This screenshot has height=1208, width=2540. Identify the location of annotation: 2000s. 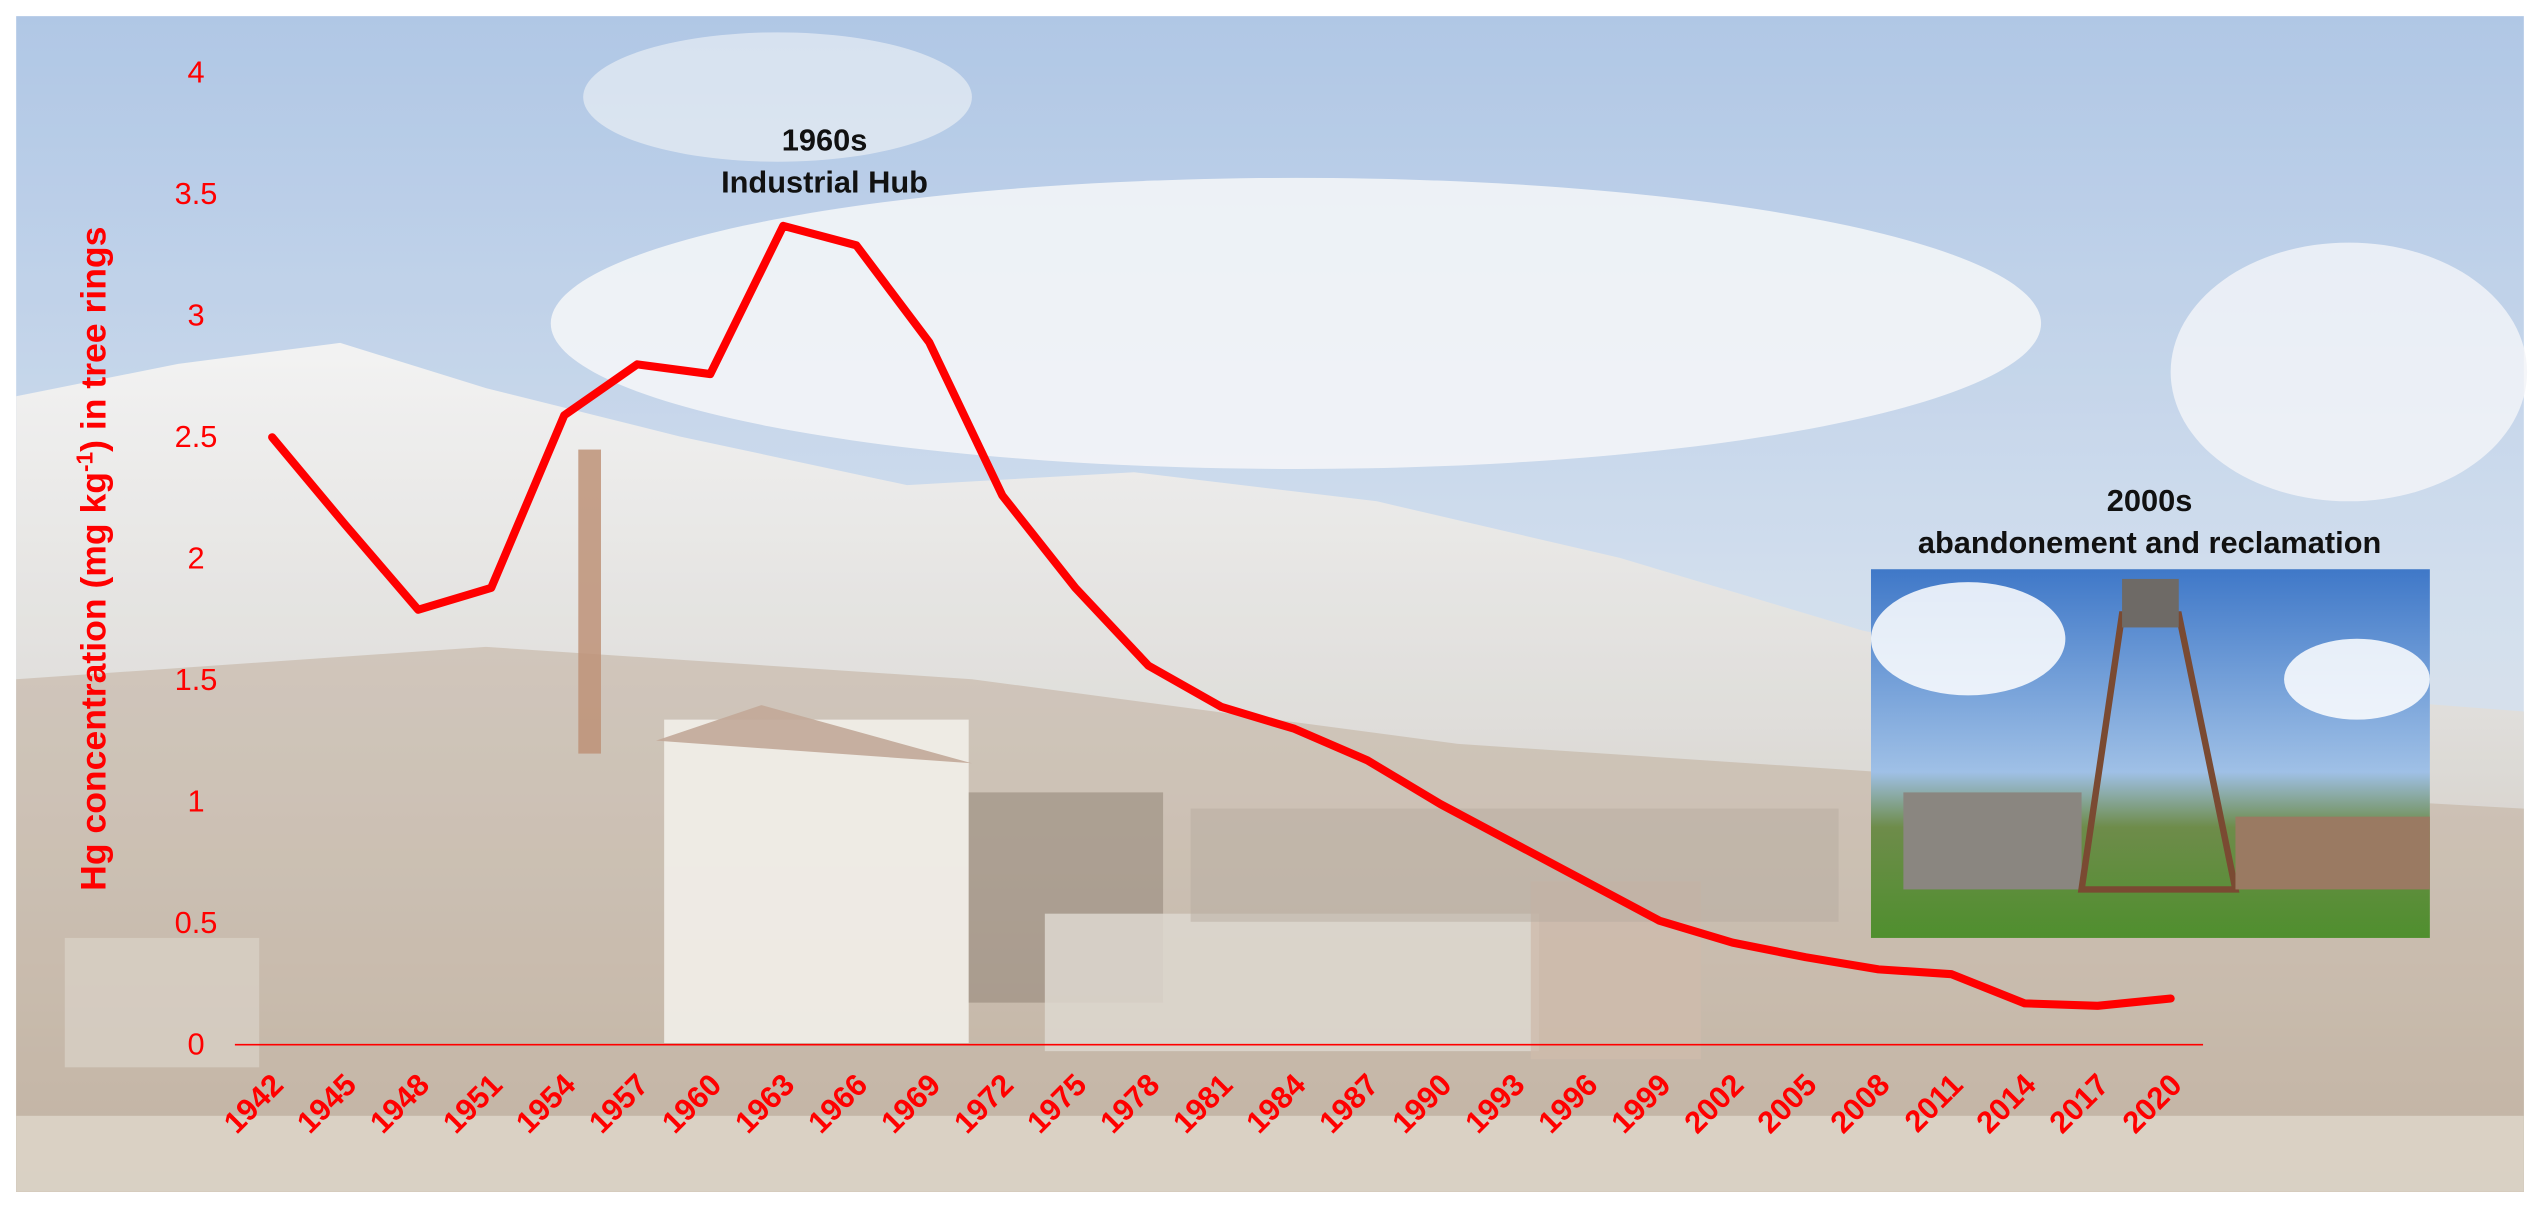
(2150, 500).